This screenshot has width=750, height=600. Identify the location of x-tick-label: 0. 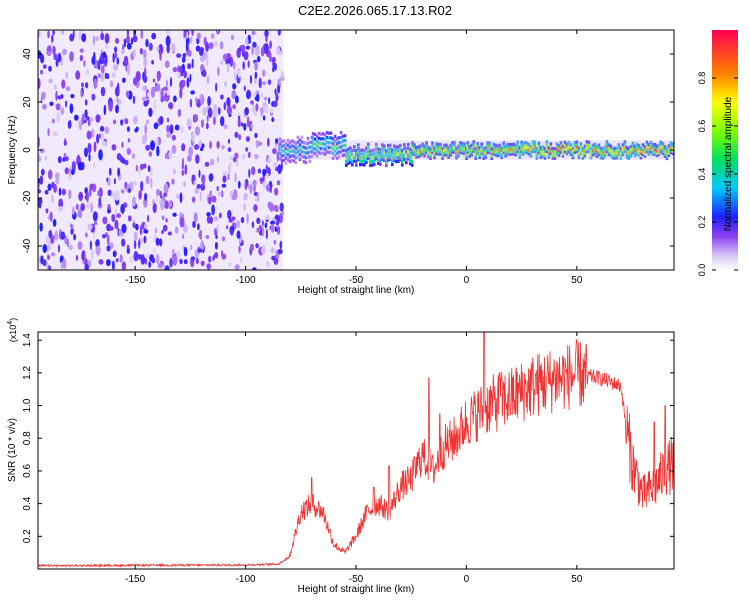
(467, 579).